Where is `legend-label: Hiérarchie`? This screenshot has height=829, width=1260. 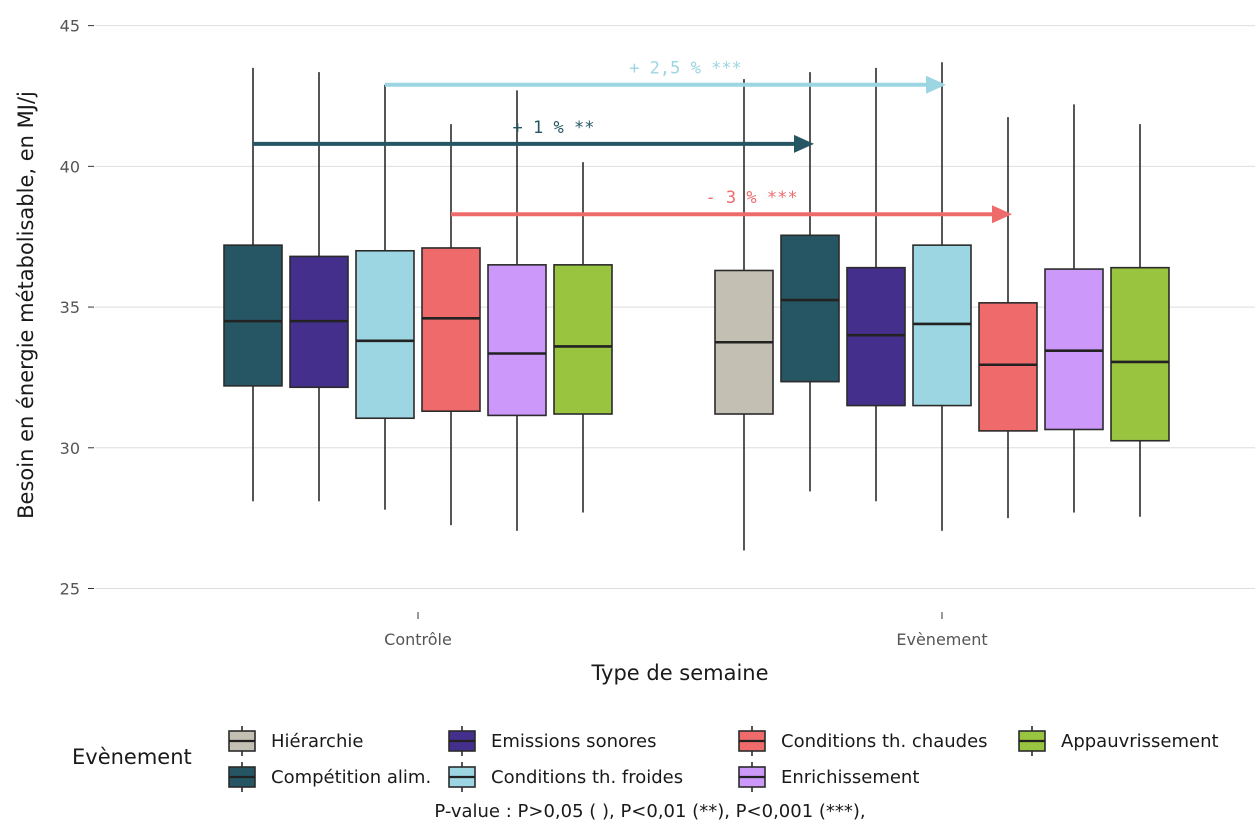 legend-label: Hiérarchie is located at coordinates (317, 741).